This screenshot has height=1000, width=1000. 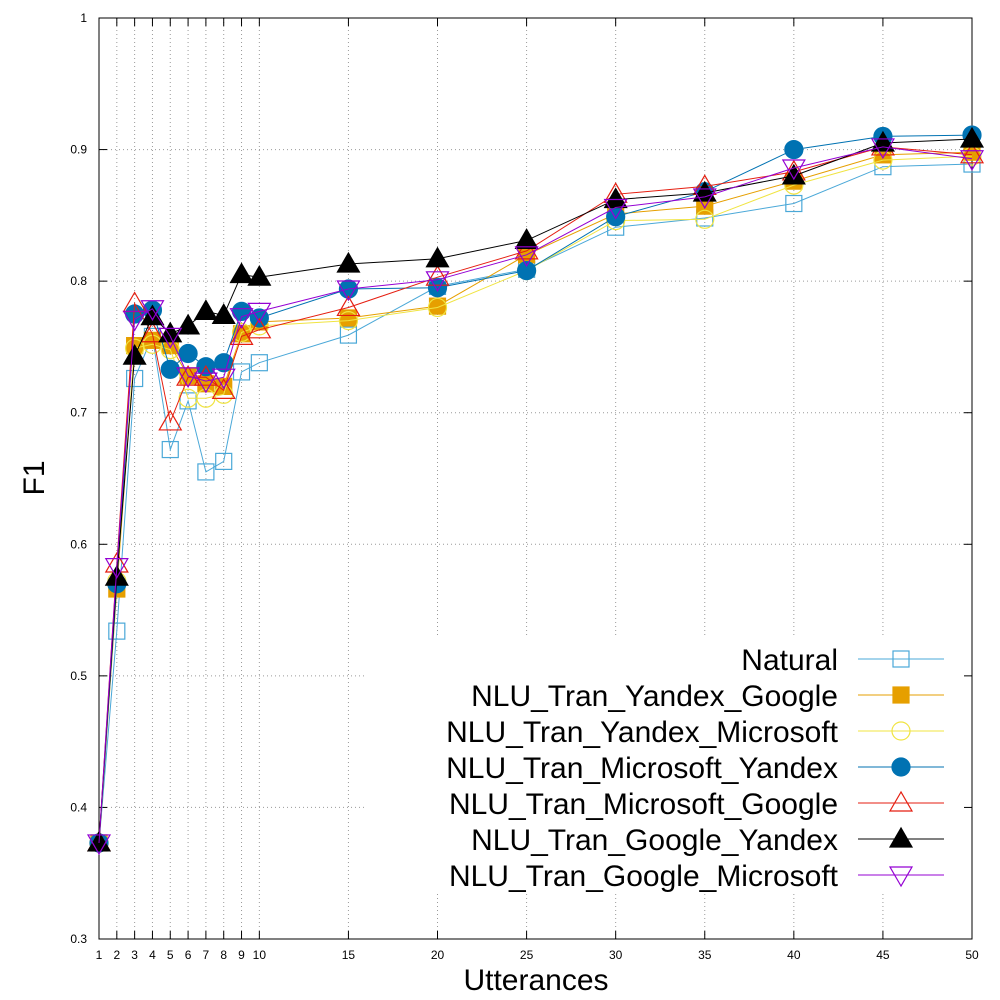 What do you see at coordinates (883, 955) in the screenshot?
I see `x-tick-label: 45` at bounding box center [883, 955].